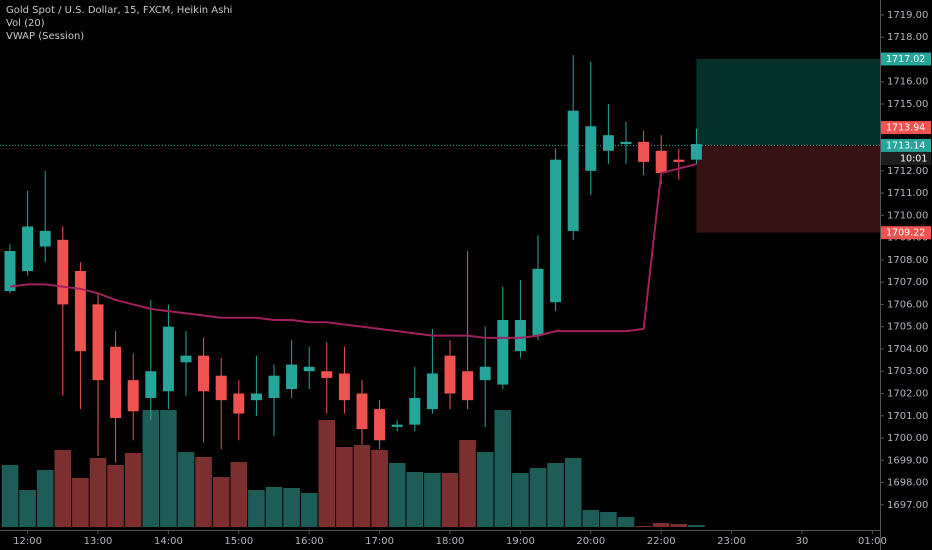  Describe the element at coordinates (788, 102) in the screenshot. I see `profit-zone` at that location.